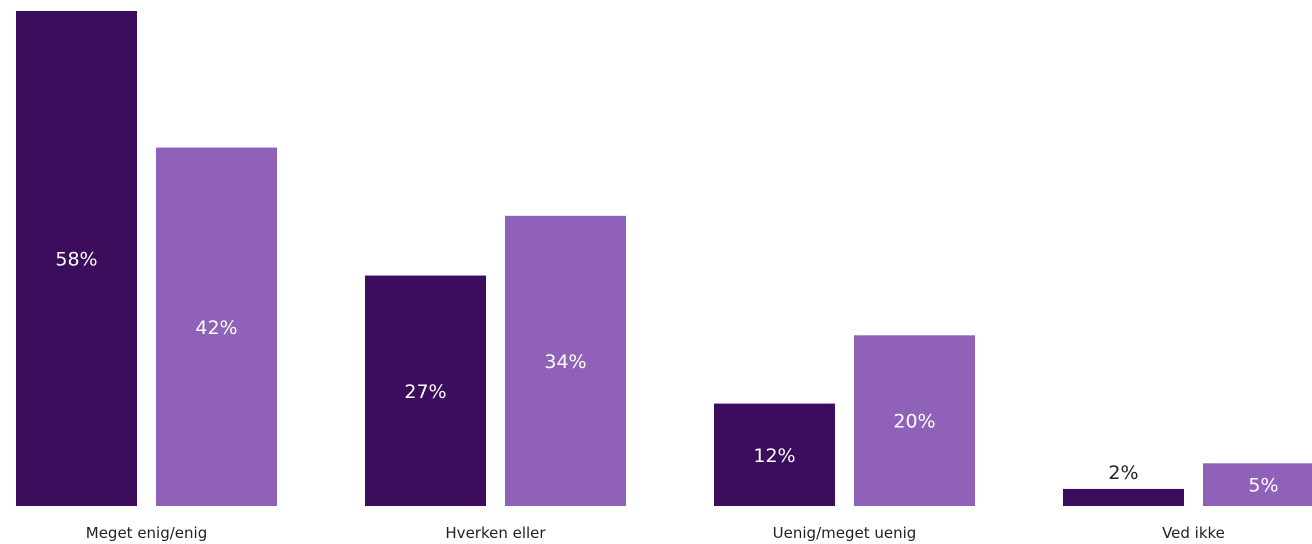 The width and height of the screenshot is (1312, 544). Describe the element at coordinates (845, 533) in the screenshot. I see `category-label-uenig-meget-uenig: Uenig/meget uenig` at that location.